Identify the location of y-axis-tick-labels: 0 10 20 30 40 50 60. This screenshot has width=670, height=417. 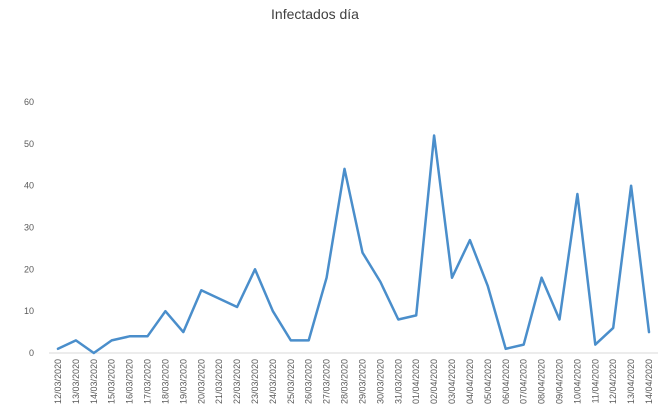
(29, 227).